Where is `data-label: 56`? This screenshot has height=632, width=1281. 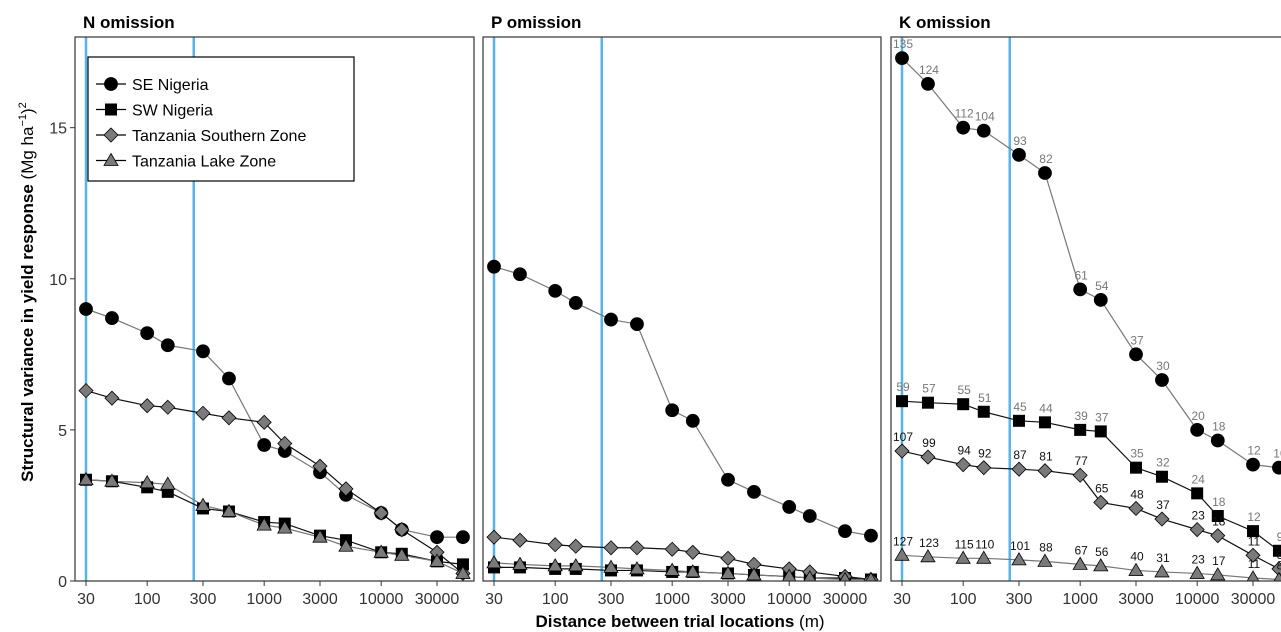
data-label: 56 is located at coordinates (1102, 552).